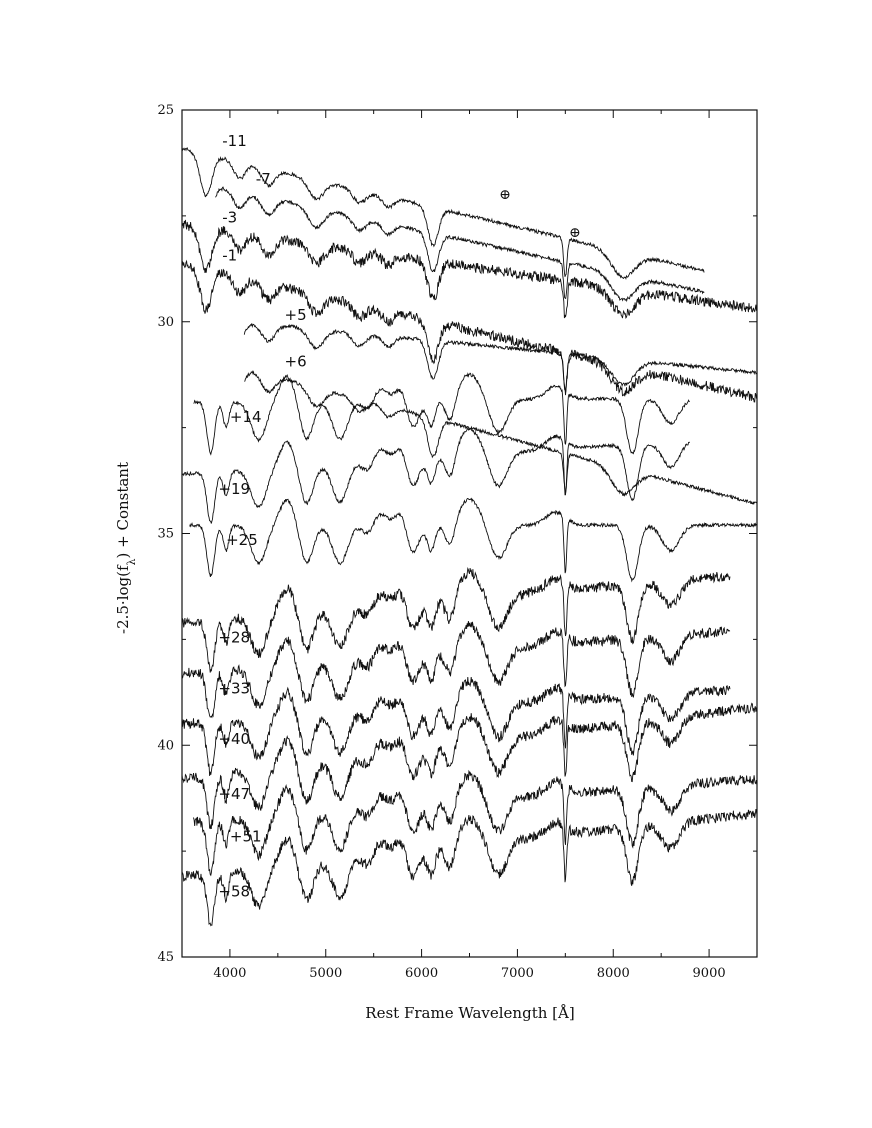  I want to click on epoch-label--11: -11, so click(234, 141).